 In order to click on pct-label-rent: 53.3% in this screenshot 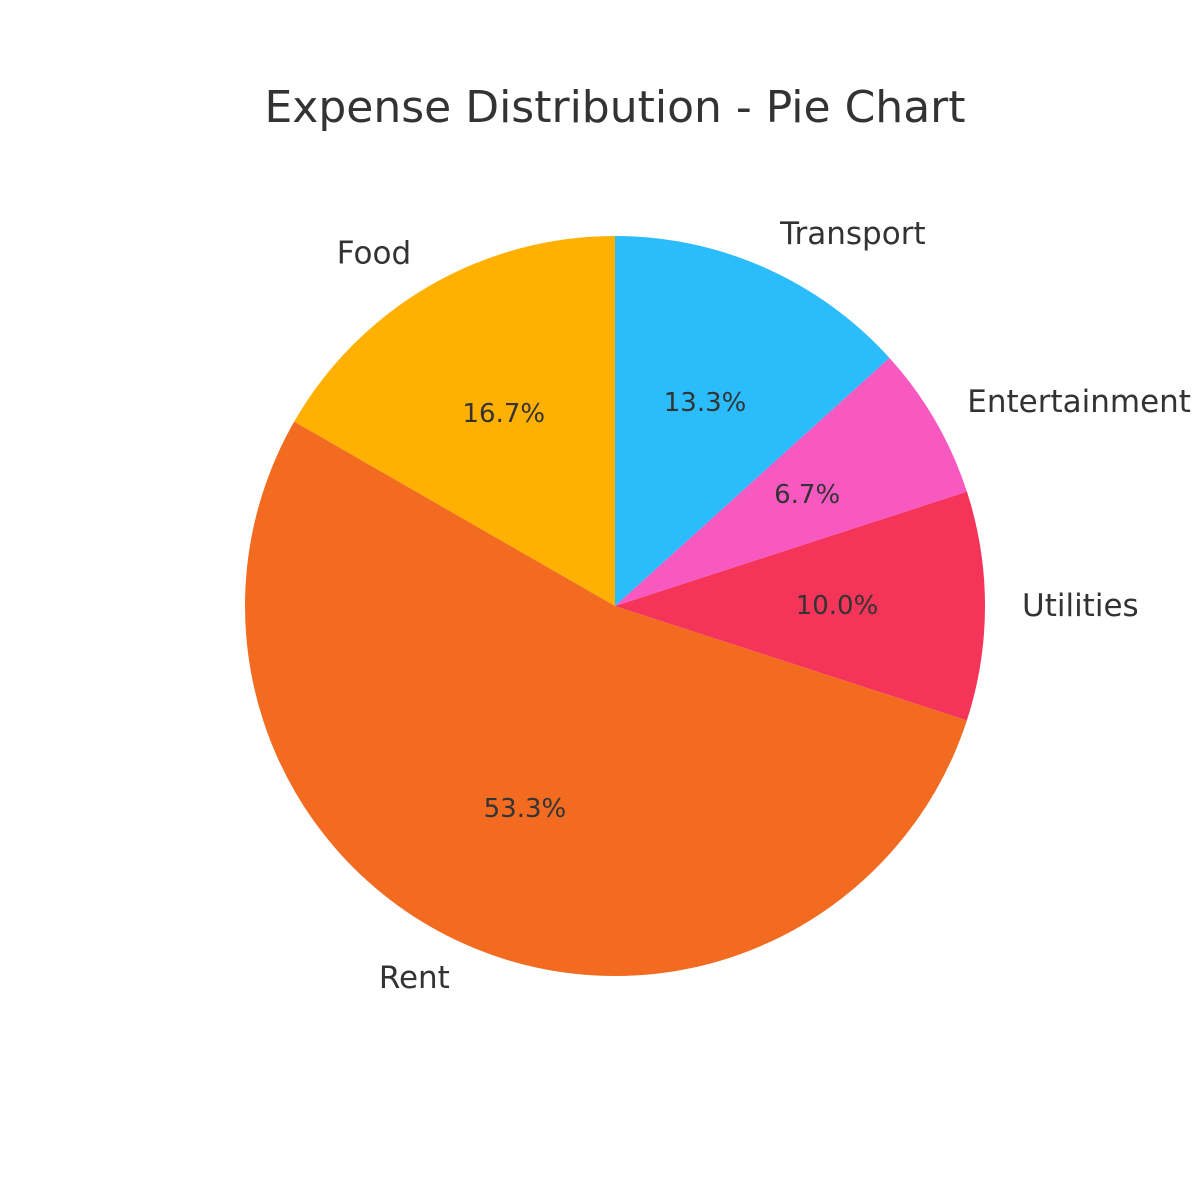, I will do `click(525, 809)`.